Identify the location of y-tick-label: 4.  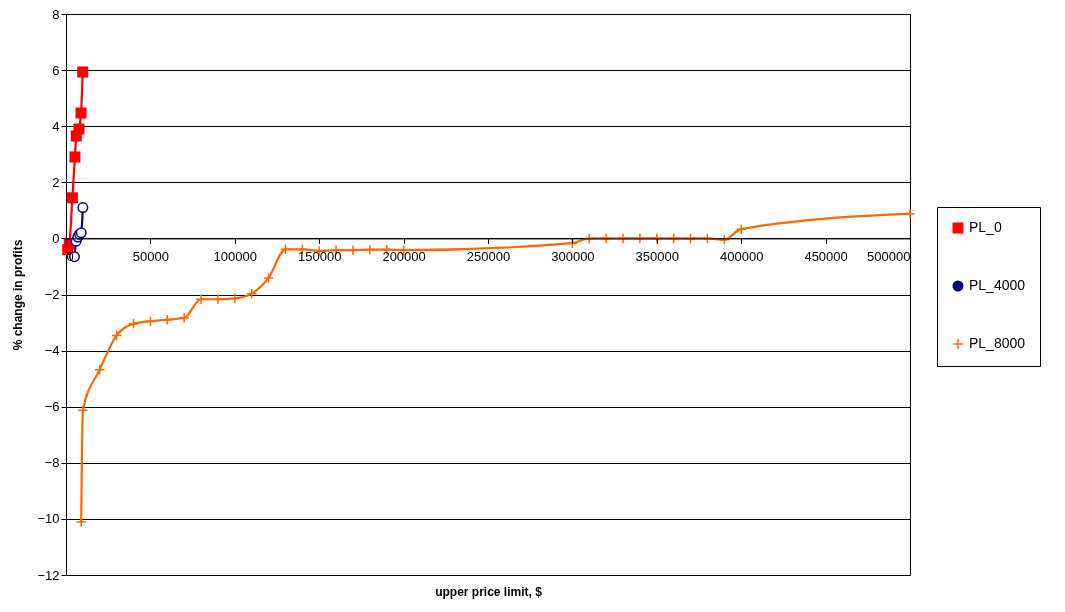
(56, 126).